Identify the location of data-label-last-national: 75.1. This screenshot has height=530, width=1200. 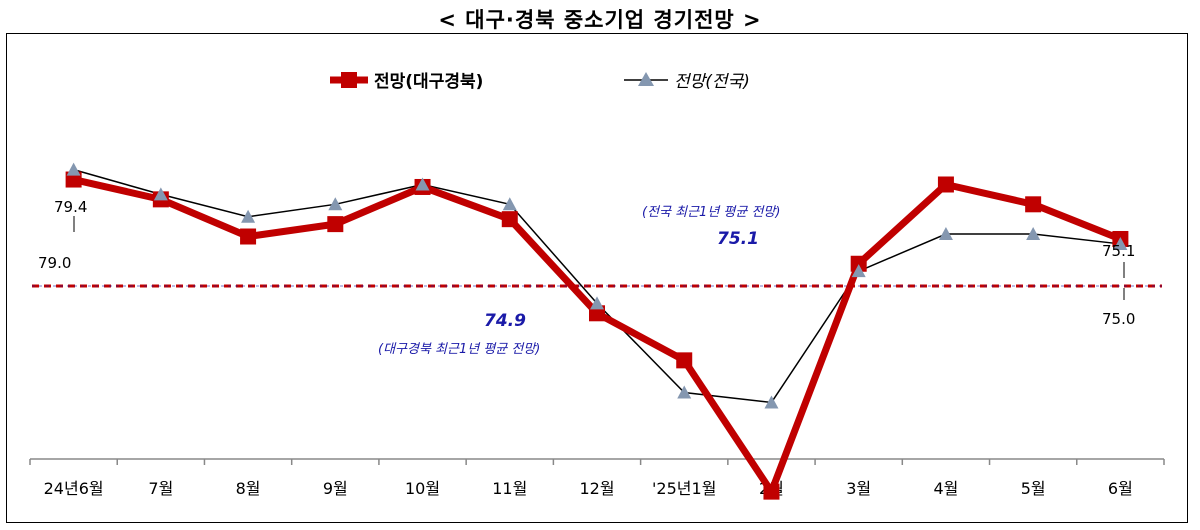
(1118, 251).